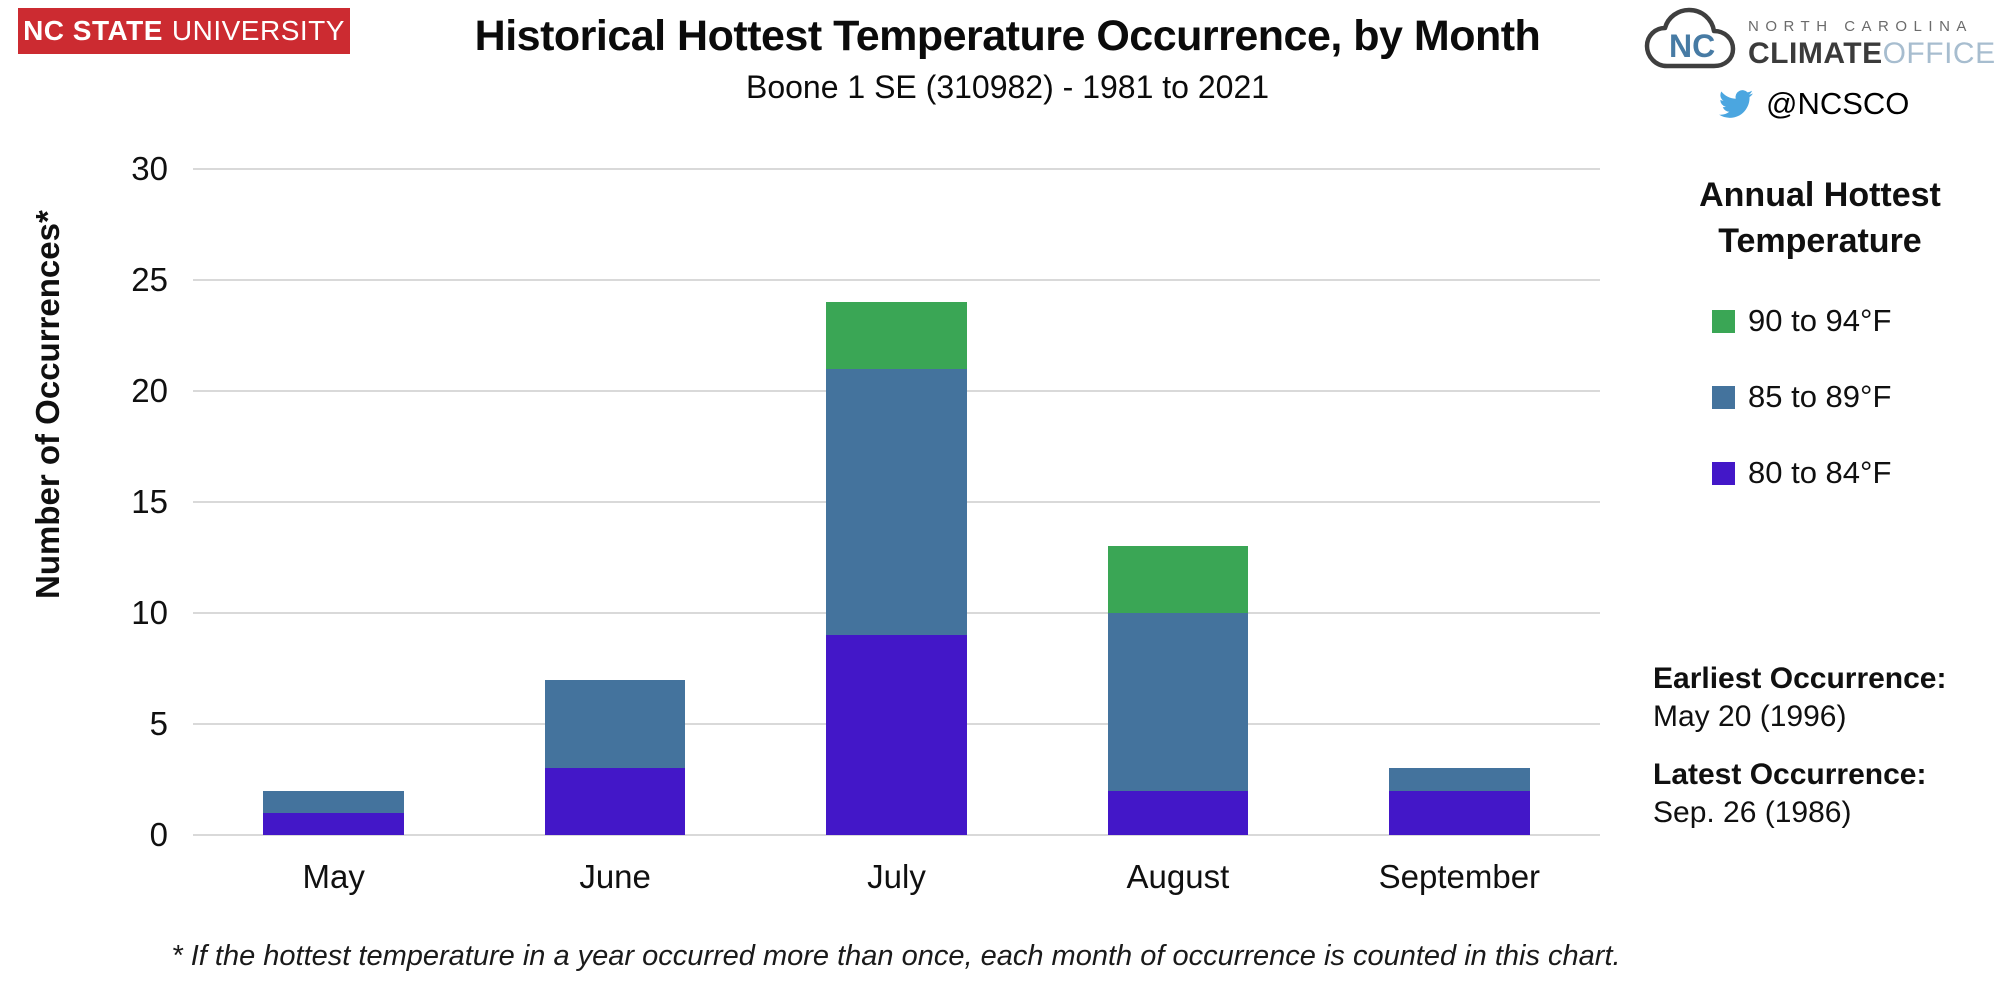 Image resolution: width=2000 pixels, height=1000 pixels. What do you see at coordinates (1799, 794) in the screenshot?
I see `latest-occurrence-note: Latest Occurrence: Sep. 26 (1986)` at bounding box center [1799, 794].